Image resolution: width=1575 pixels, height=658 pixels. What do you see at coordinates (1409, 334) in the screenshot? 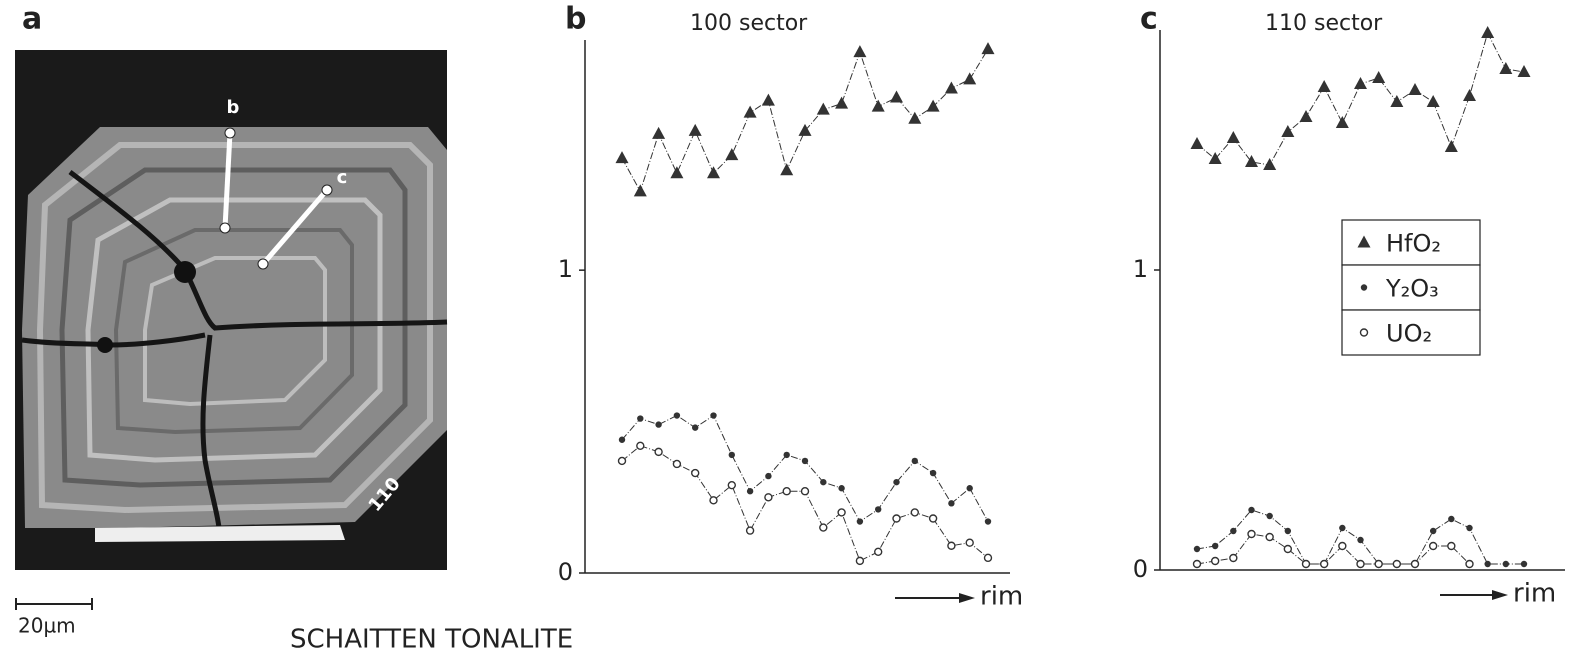
I see `legend-label: UO₂` at bounding box center [1409, 334].